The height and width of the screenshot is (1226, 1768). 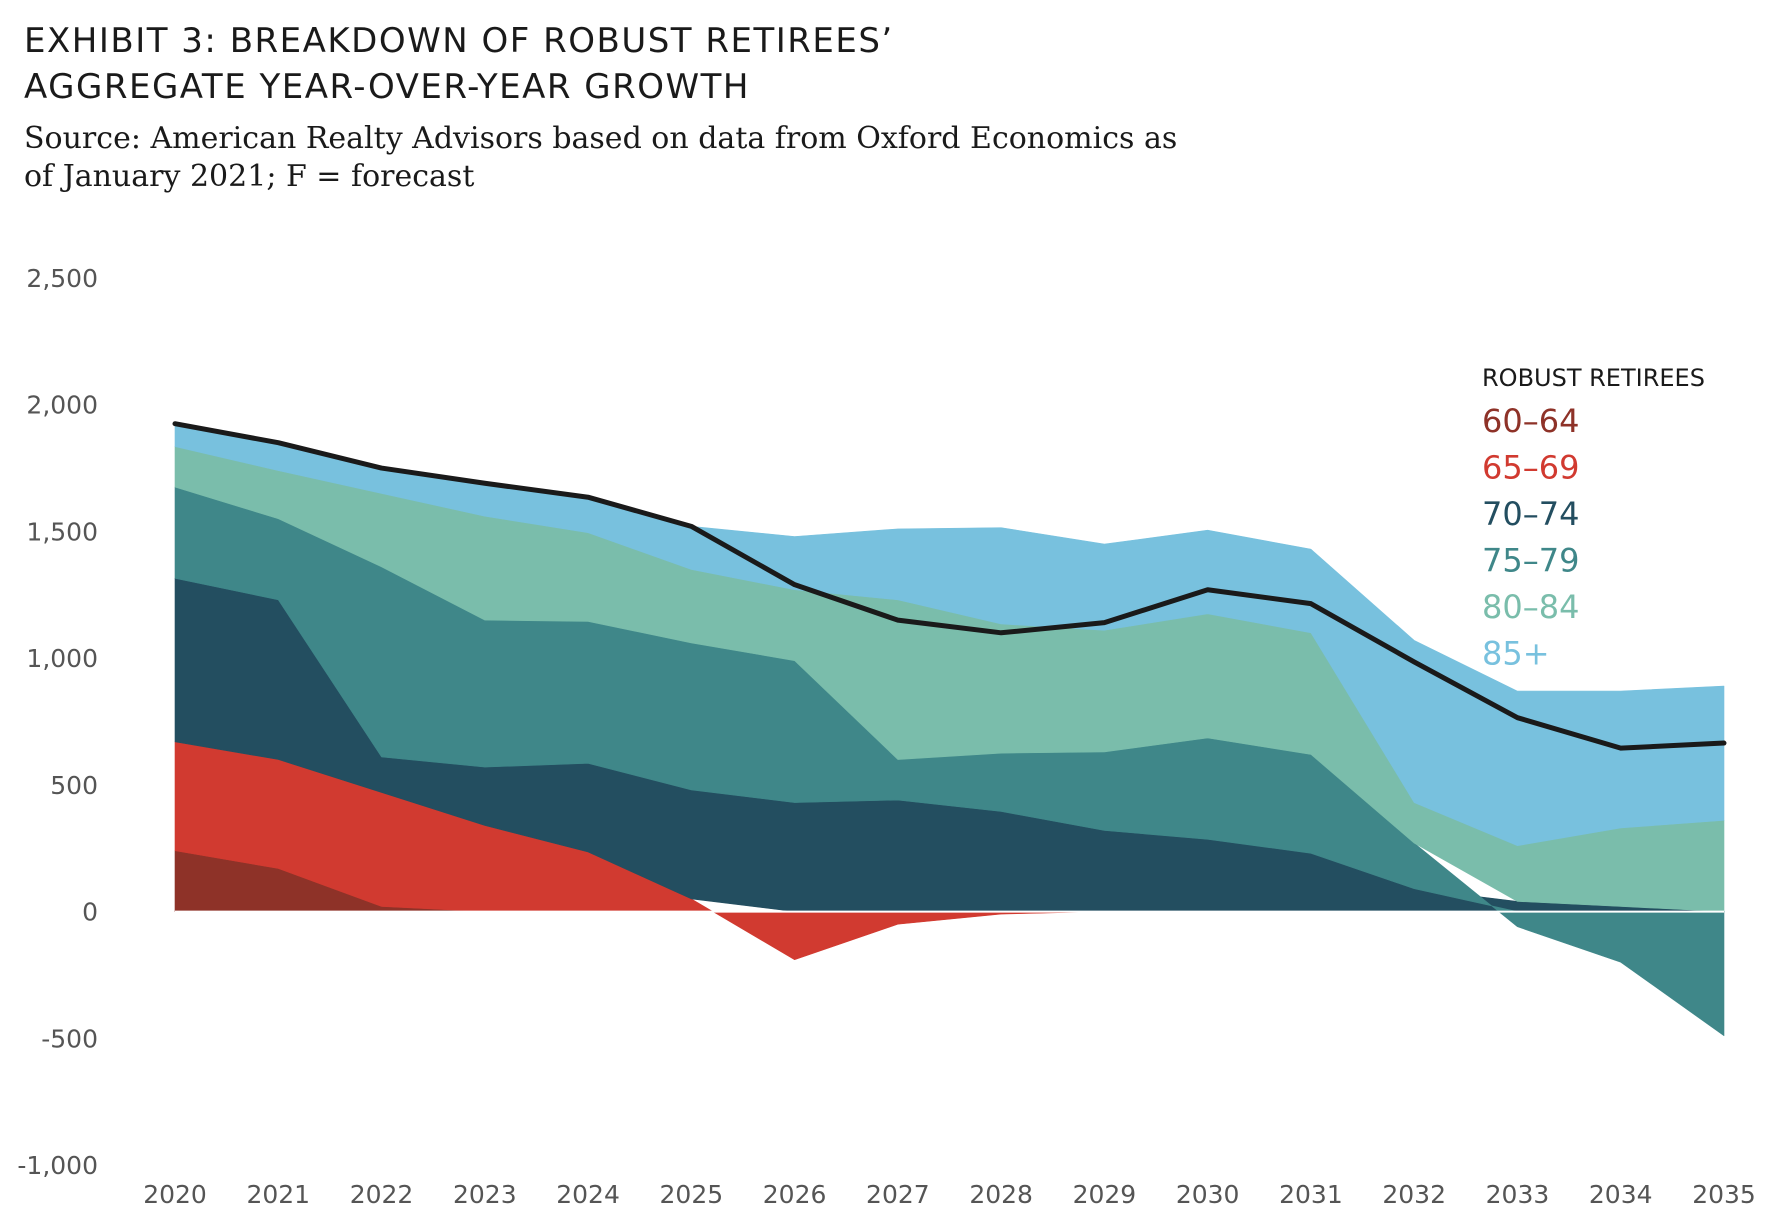 What do you see at coordinates (1414, 1194) in the screenshot?
I see `x-tick-label: 2032` at bounding box center [1414, 1194].